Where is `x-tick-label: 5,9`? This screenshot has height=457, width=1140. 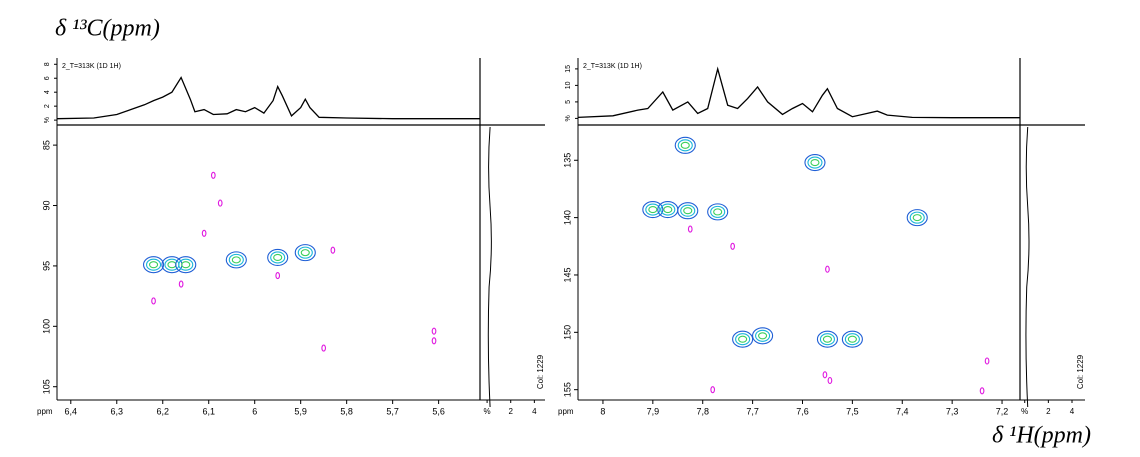
x-tick-label: 5,9 is located at coordinates (300, 411).